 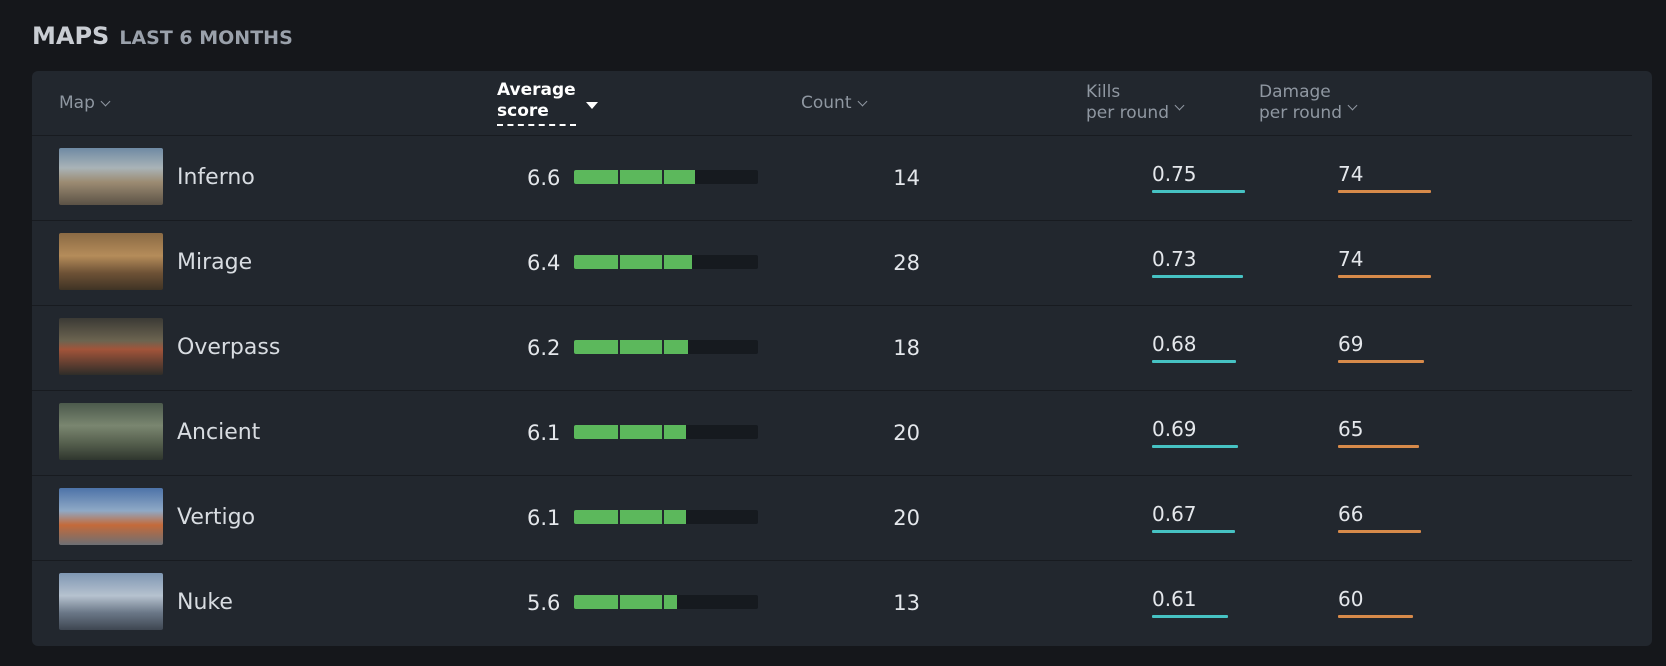 I want to click on count-value: 14, so click(x=906, y=178).